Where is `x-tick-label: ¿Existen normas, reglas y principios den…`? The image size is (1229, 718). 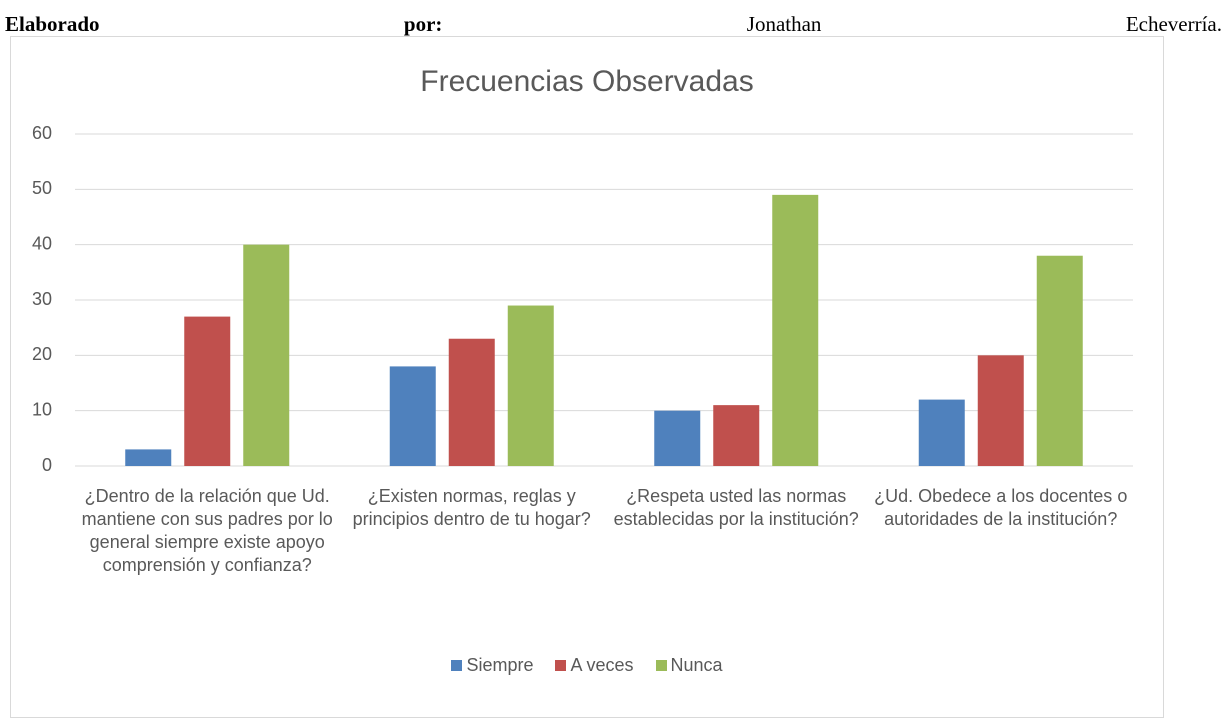
x-tick-label: ¿Existen normas, reglas y principios den… is located at coordinates (471, 507).